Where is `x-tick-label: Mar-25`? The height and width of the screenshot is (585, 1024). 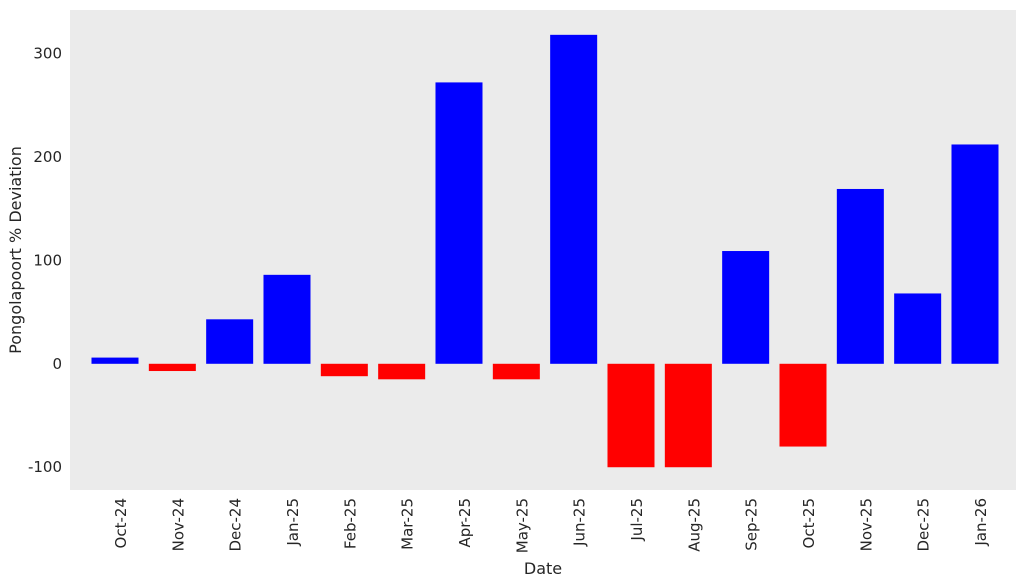 x-tick-label: Mar-25 is located at coordinates (408, 524).